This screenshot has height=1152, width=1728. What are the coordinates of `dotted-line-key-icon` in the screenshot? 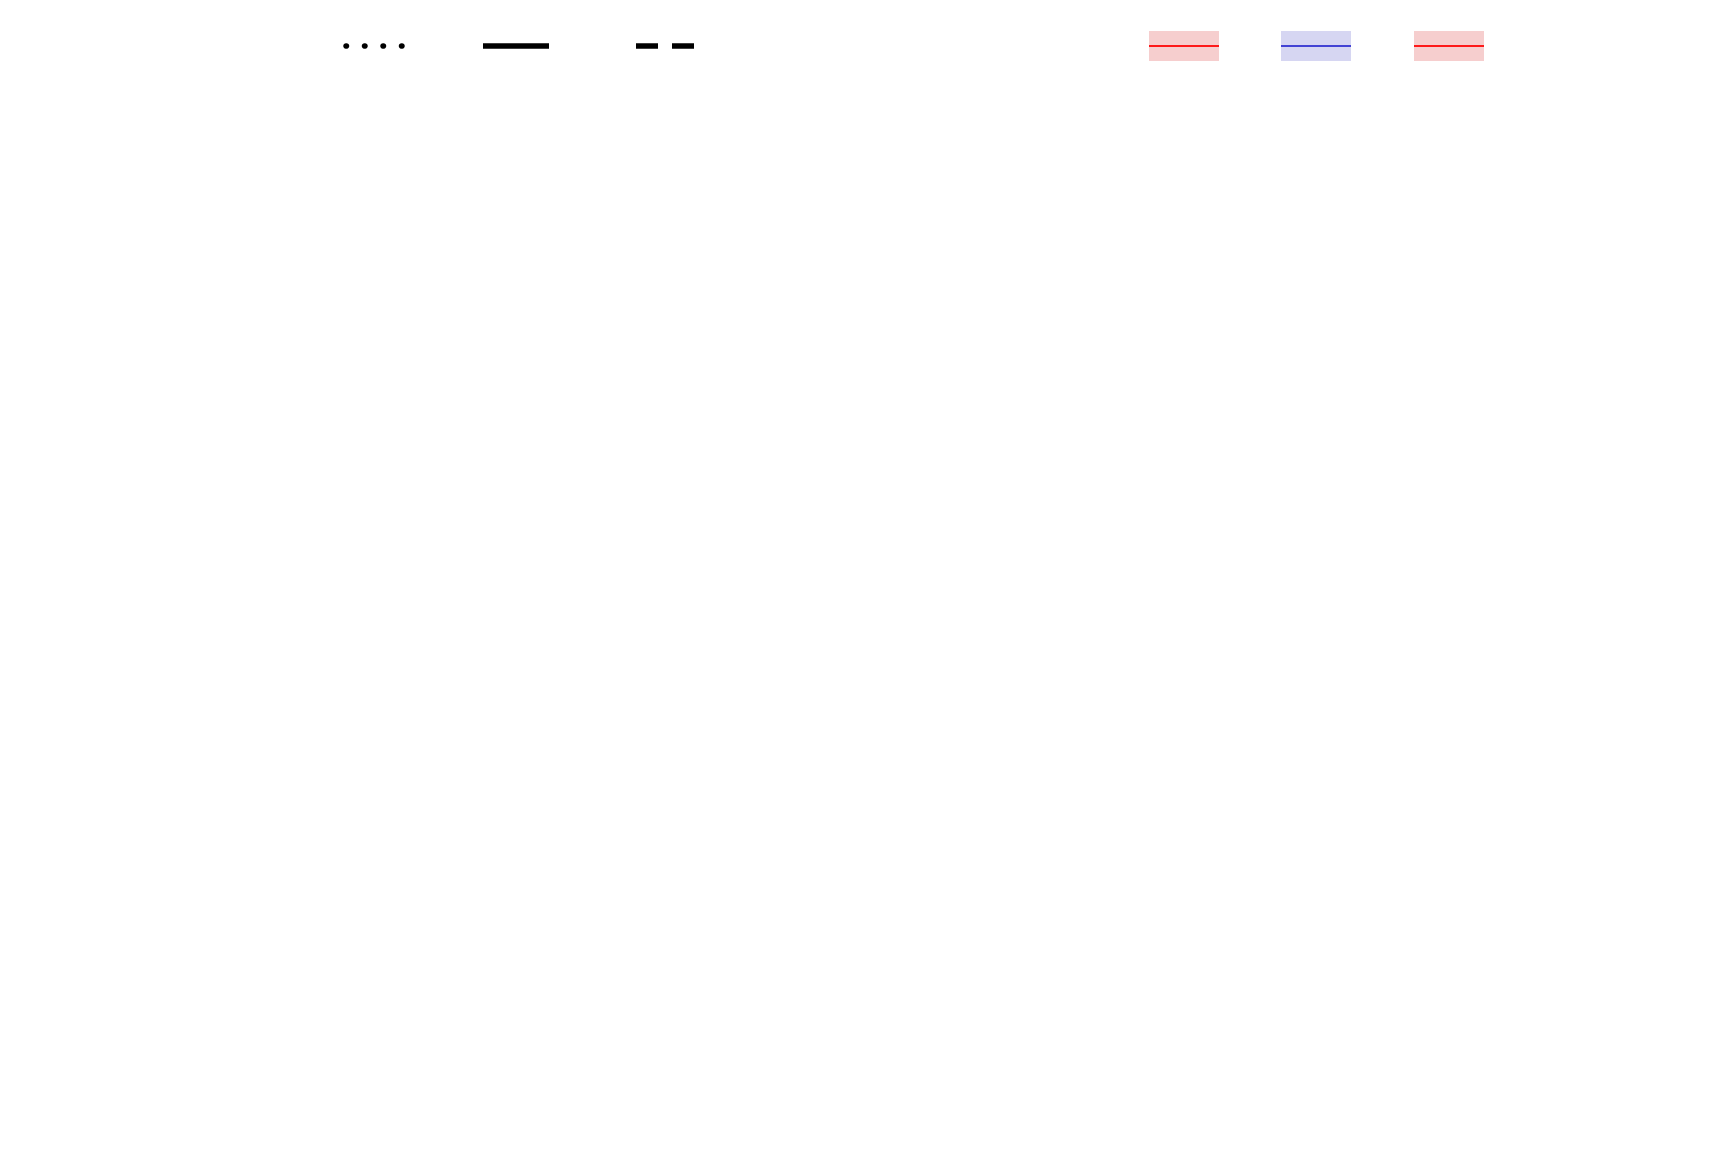 It's located at (376, 46).